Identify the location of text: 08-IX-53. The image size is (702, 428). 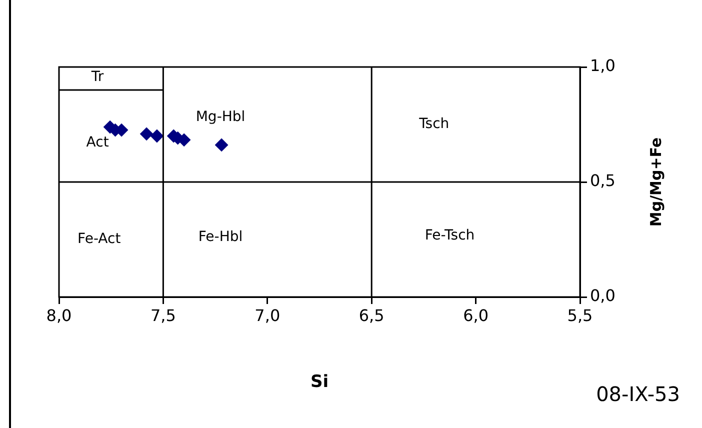
(638, 394).